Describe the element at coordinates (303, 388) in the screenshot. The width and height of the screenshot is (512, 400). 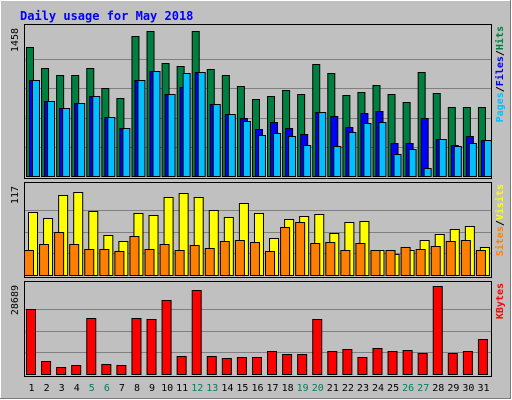
I see `day-label-19: 19` at that location.